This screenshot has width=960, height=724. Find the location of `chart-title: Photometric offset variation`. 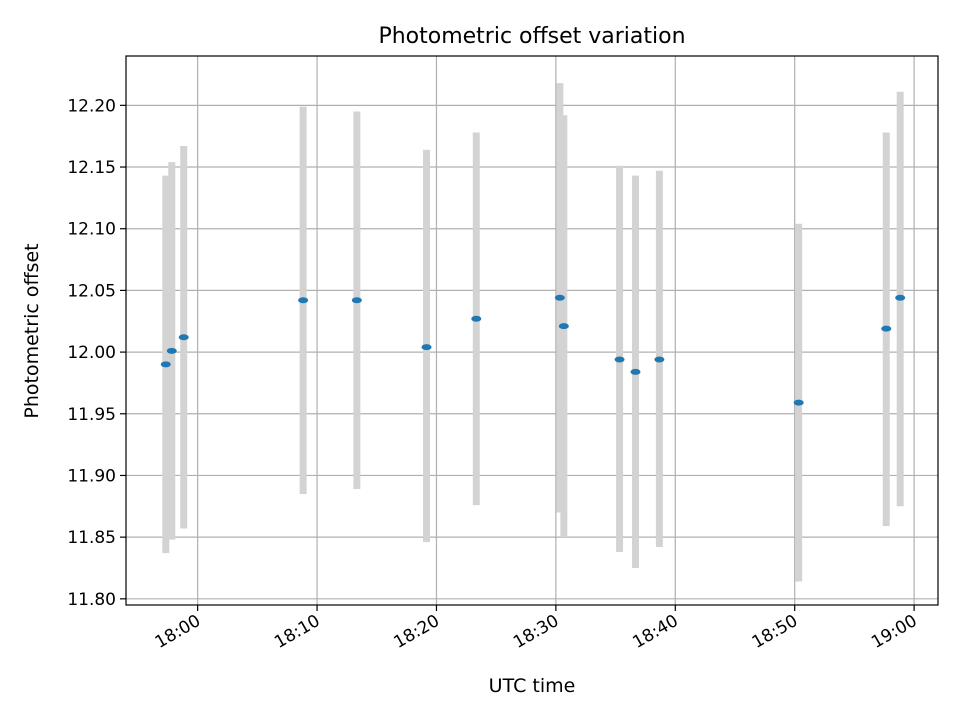

chart-title: Photometric offset variation is located at coordinates (531, 36).